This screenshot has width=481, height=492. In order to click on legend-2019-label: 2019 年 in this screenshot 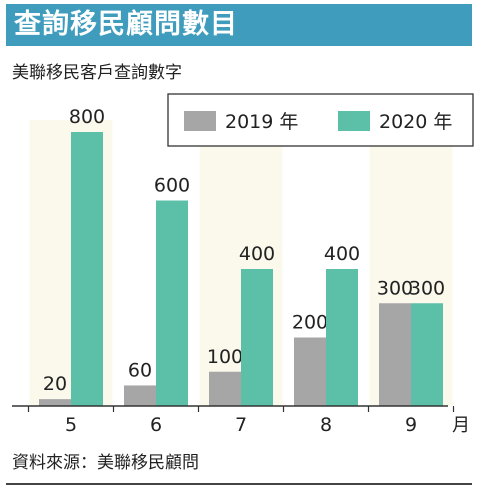, I will do `click(261, 122)`.